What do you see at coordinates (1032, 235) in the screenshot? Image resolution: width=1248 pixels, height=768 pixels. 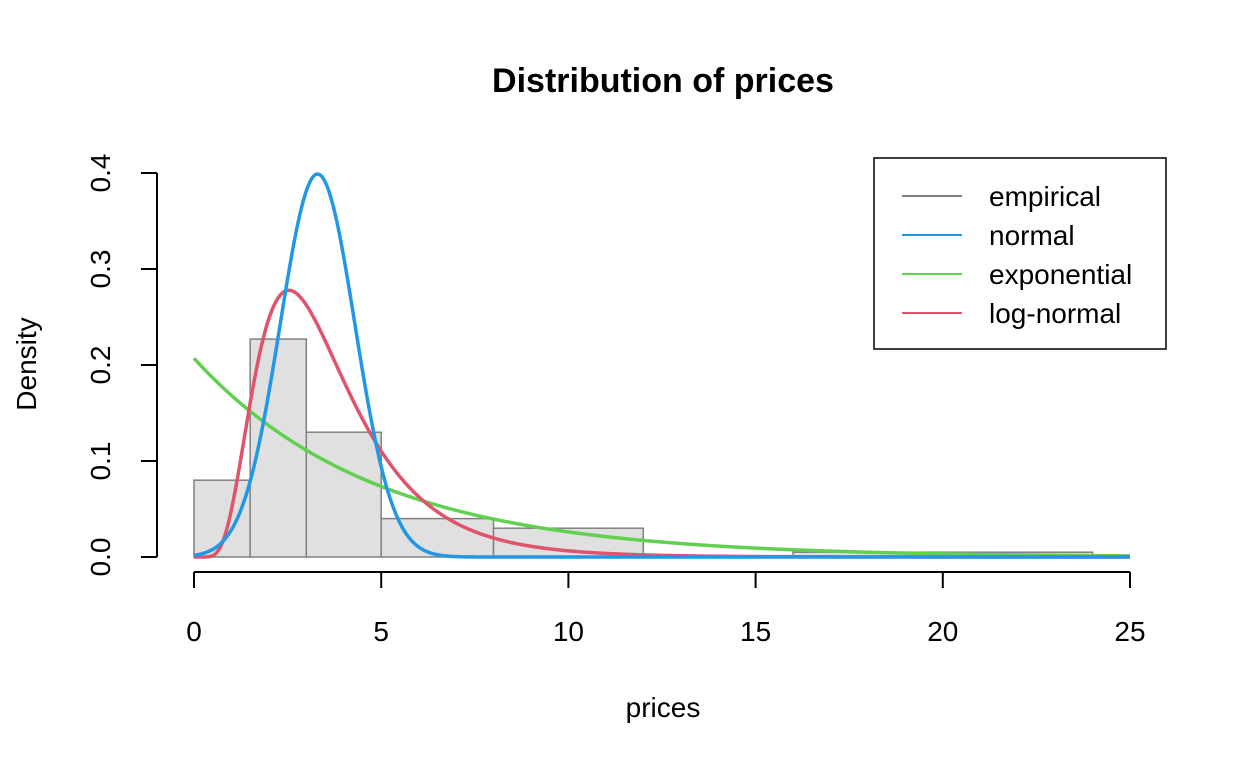 I see `legend-label: normal` at bounding box center [1032, 235].